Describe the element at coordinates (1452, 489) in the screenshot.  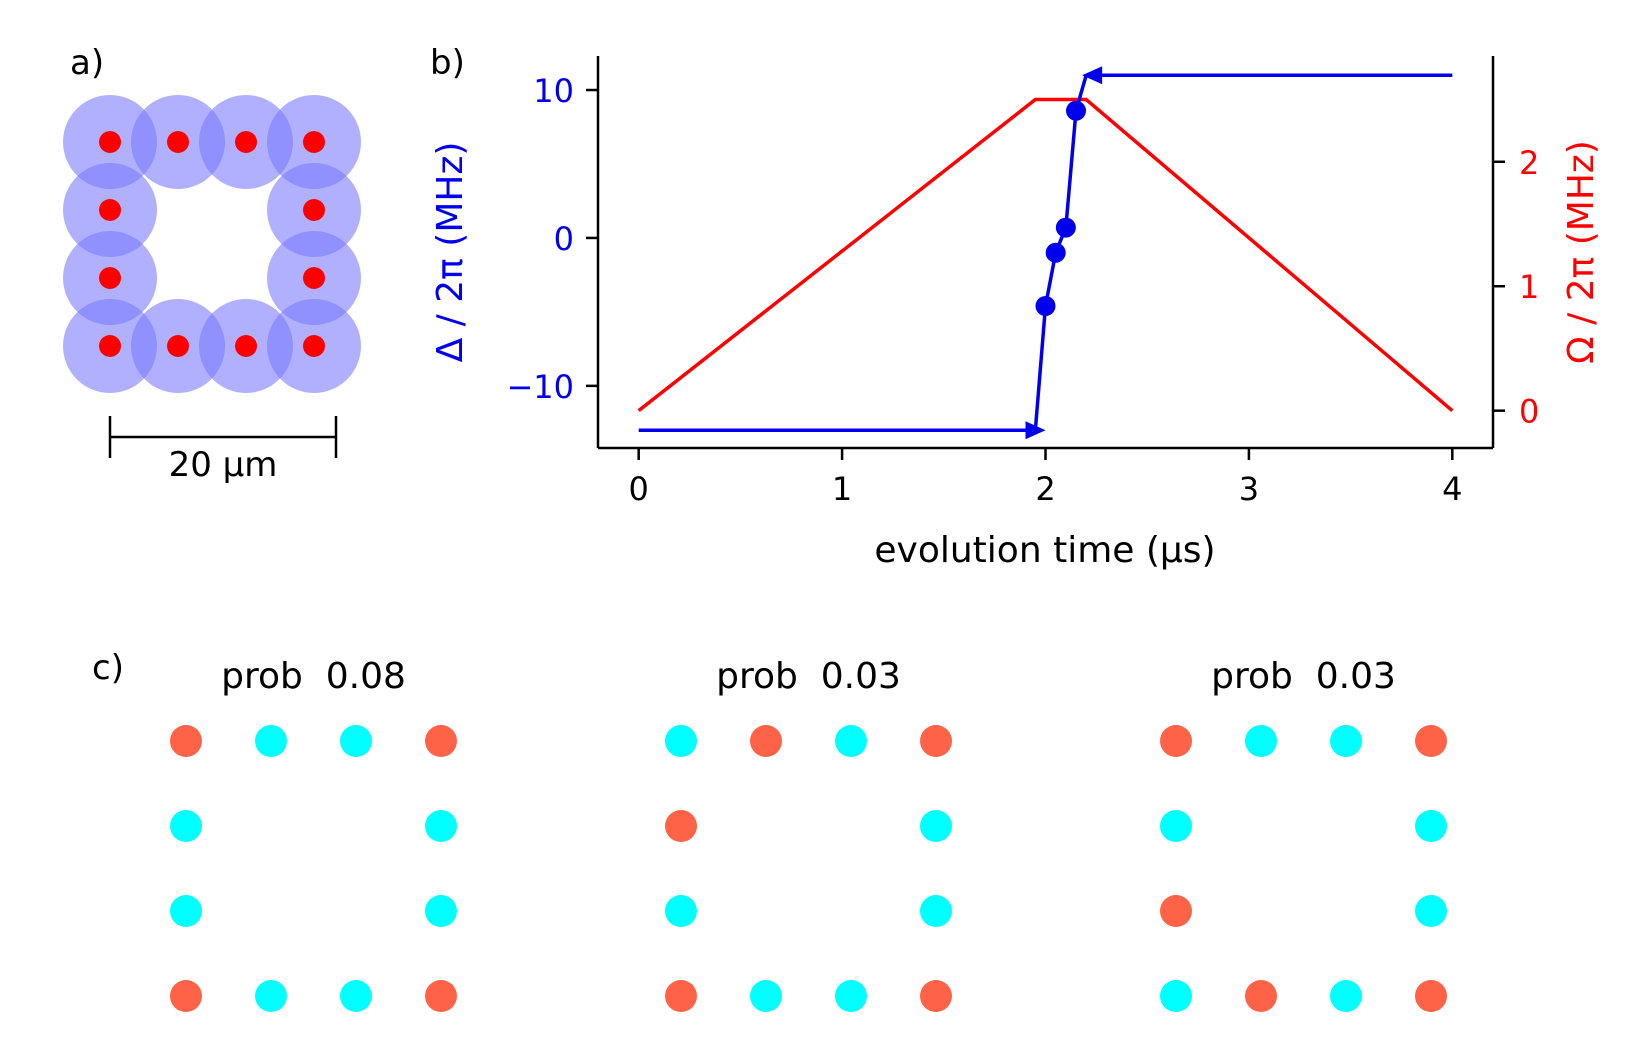
I see `x-tick-label: 4` at that location.